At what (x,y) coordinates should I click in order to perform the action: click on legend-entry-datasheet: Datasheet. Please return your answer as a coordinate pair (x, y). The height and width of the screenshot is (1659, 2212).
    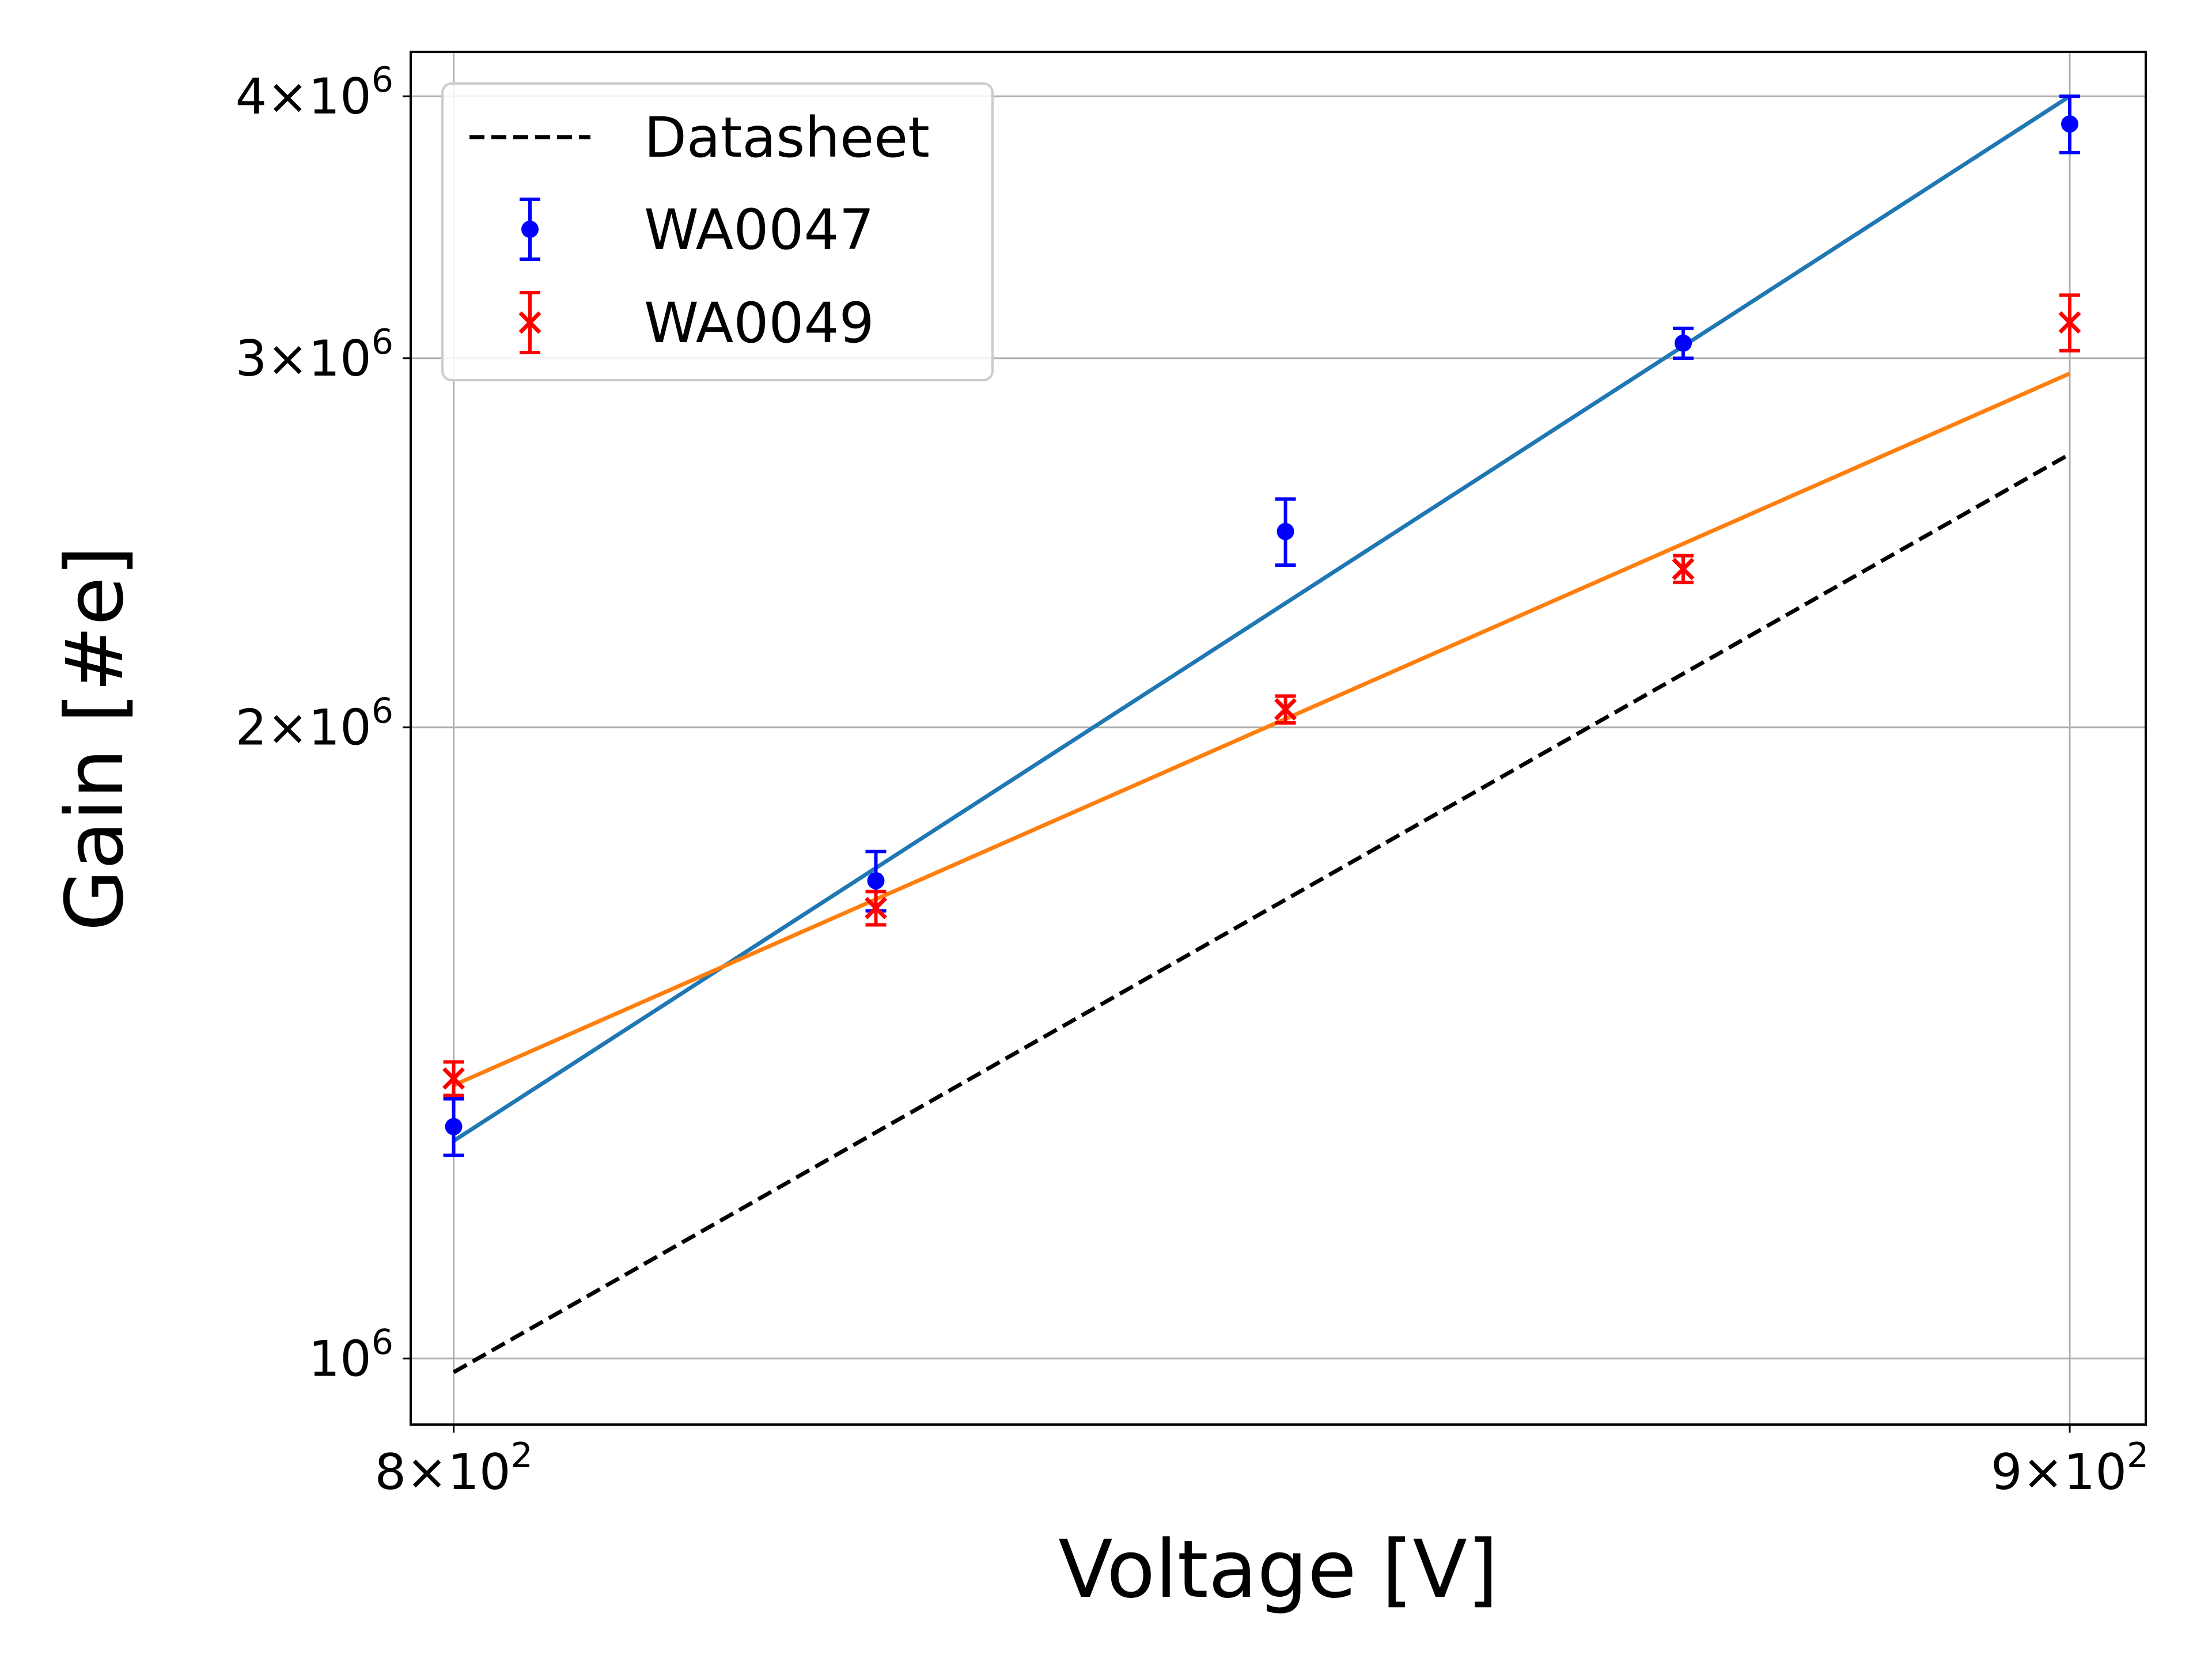
    Looking at the image, I should click on (699, 137).